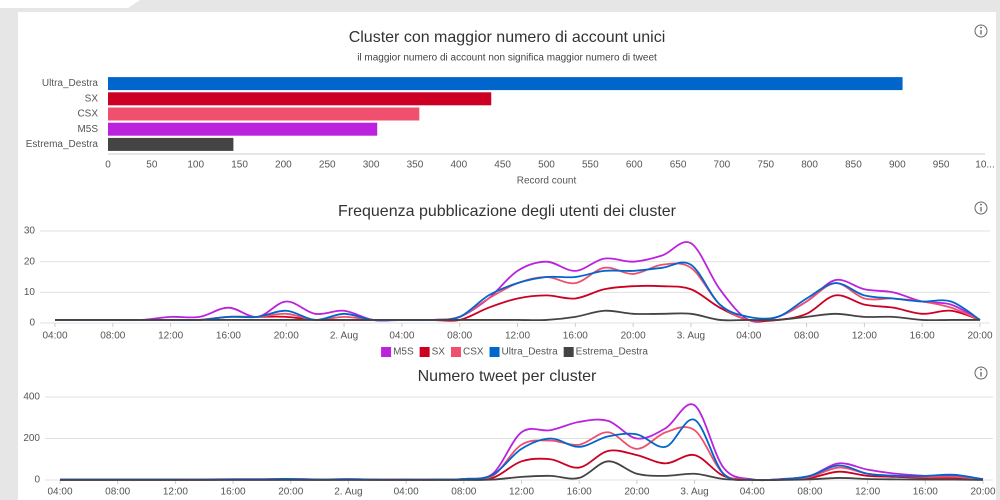  What do you see at coordinates (678, 165) in the screenshot?
I see `x-tick-label: 650` at bounding box center [678, 165].